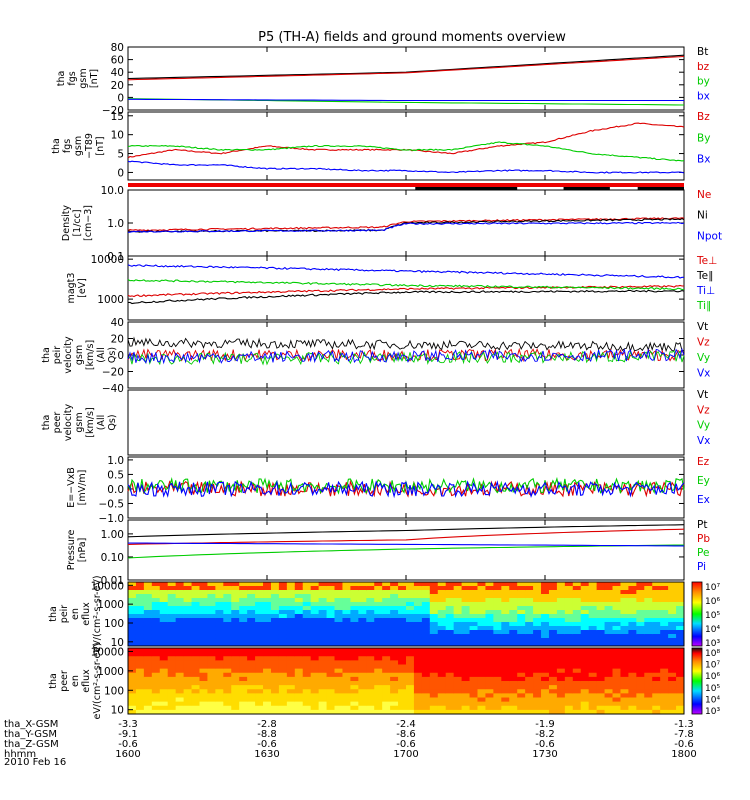 Image resolution: width=750 pixels, height=800 pixels. Describe the element at coordinates (545, 744) in the screenshot. I see `ephemeris-value: -0.6` at that location.